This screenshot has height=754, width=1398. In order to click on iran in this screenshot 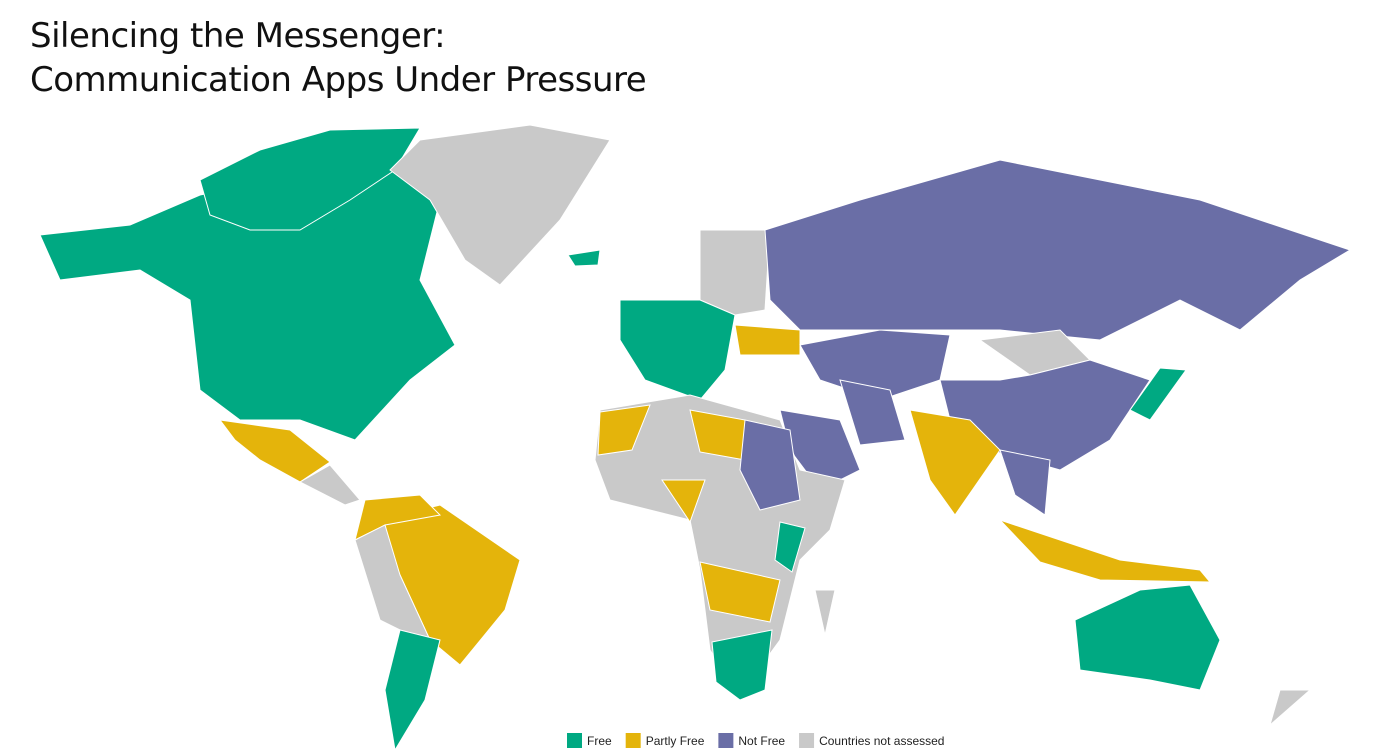, I will do `click(872, 412)`.